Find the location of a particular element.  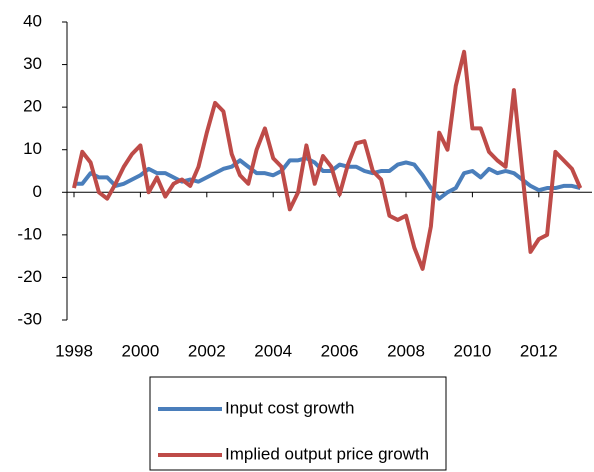

y-tick-label: 30 is located at coordinates (32, 63).